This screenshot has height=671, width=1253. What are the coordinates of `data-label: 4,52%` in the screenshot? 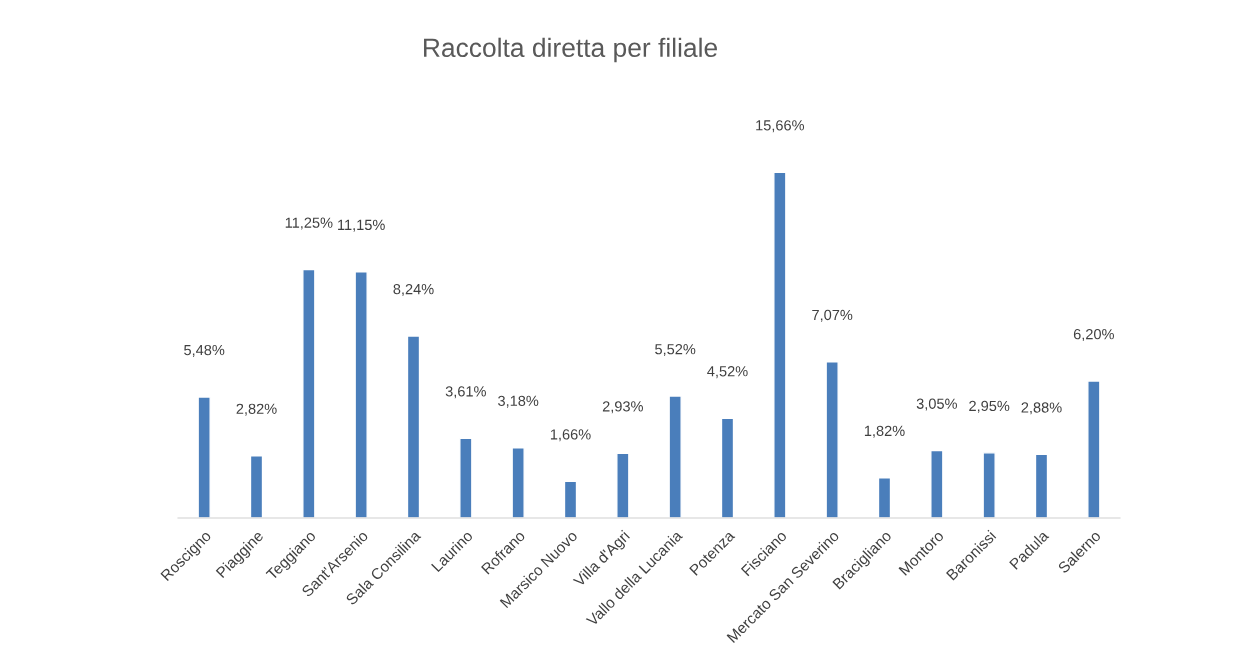 It's located at (727, 372).